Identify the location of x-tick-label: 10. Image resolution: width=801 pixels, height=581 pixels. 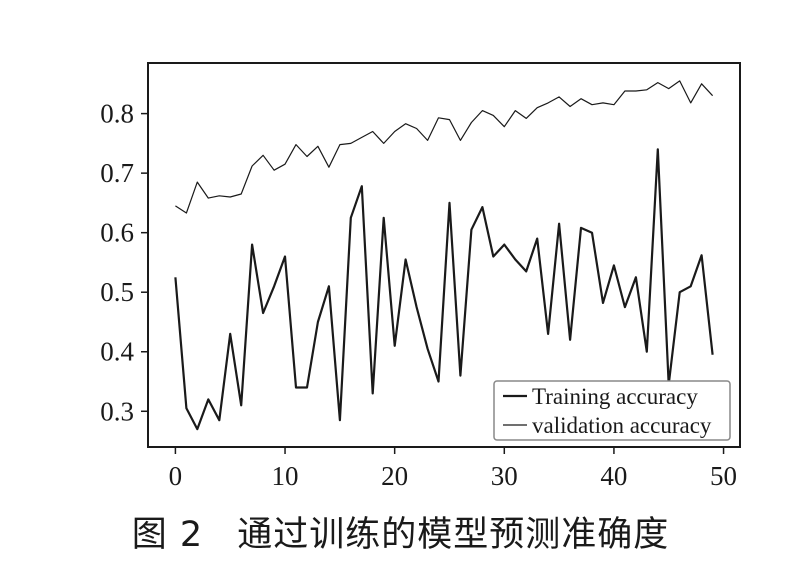
(285, 476).